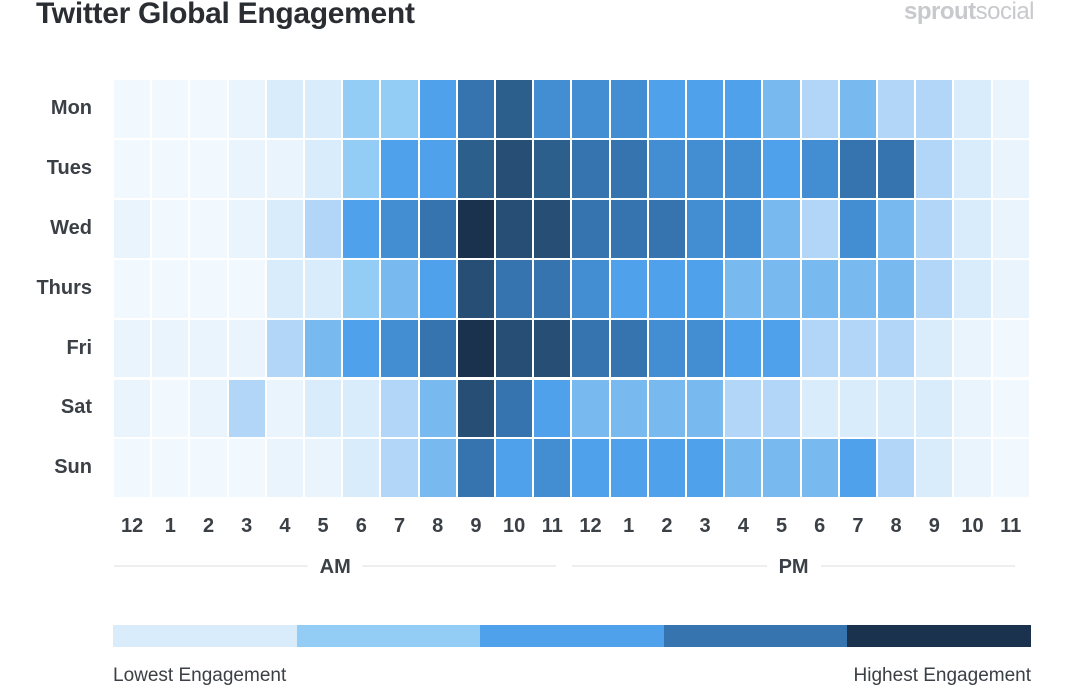 Image resolution: width=1080 pixels, height=688 pixels. I want to click on column-label: 3, so click(247, 526).